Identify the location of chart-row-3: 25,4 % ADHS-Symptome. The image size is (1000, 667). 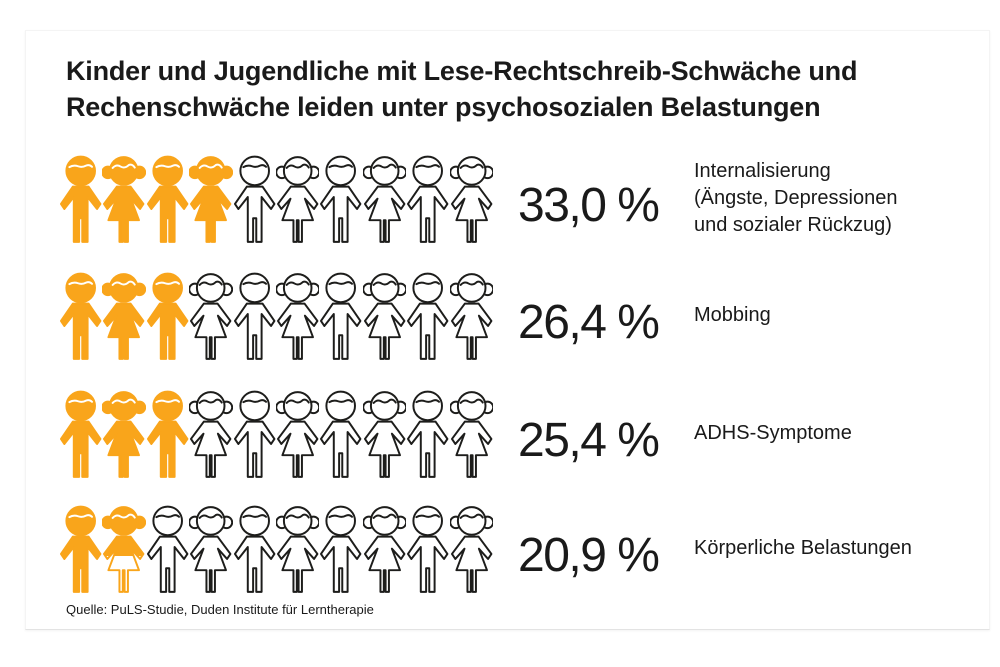
(520, 433).